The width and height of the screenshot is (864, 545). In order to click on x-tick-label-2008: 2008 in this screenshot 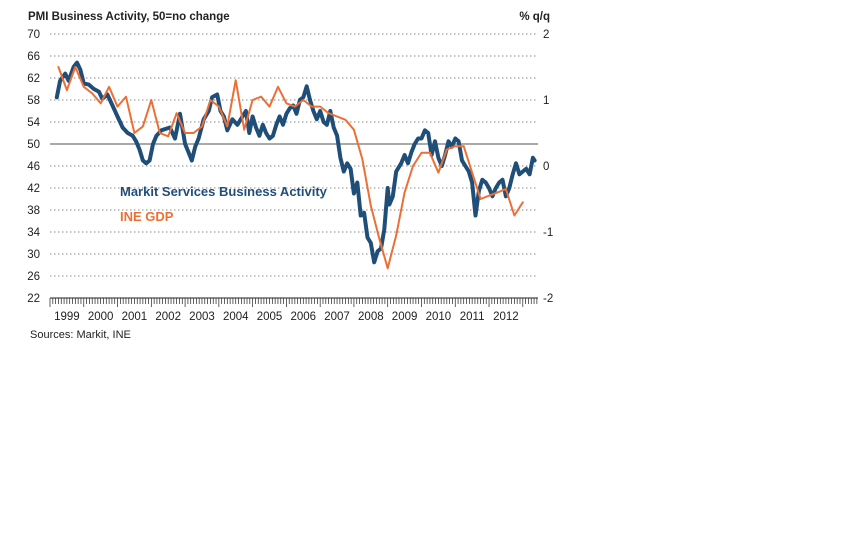, I will do `click(371, 317)`.